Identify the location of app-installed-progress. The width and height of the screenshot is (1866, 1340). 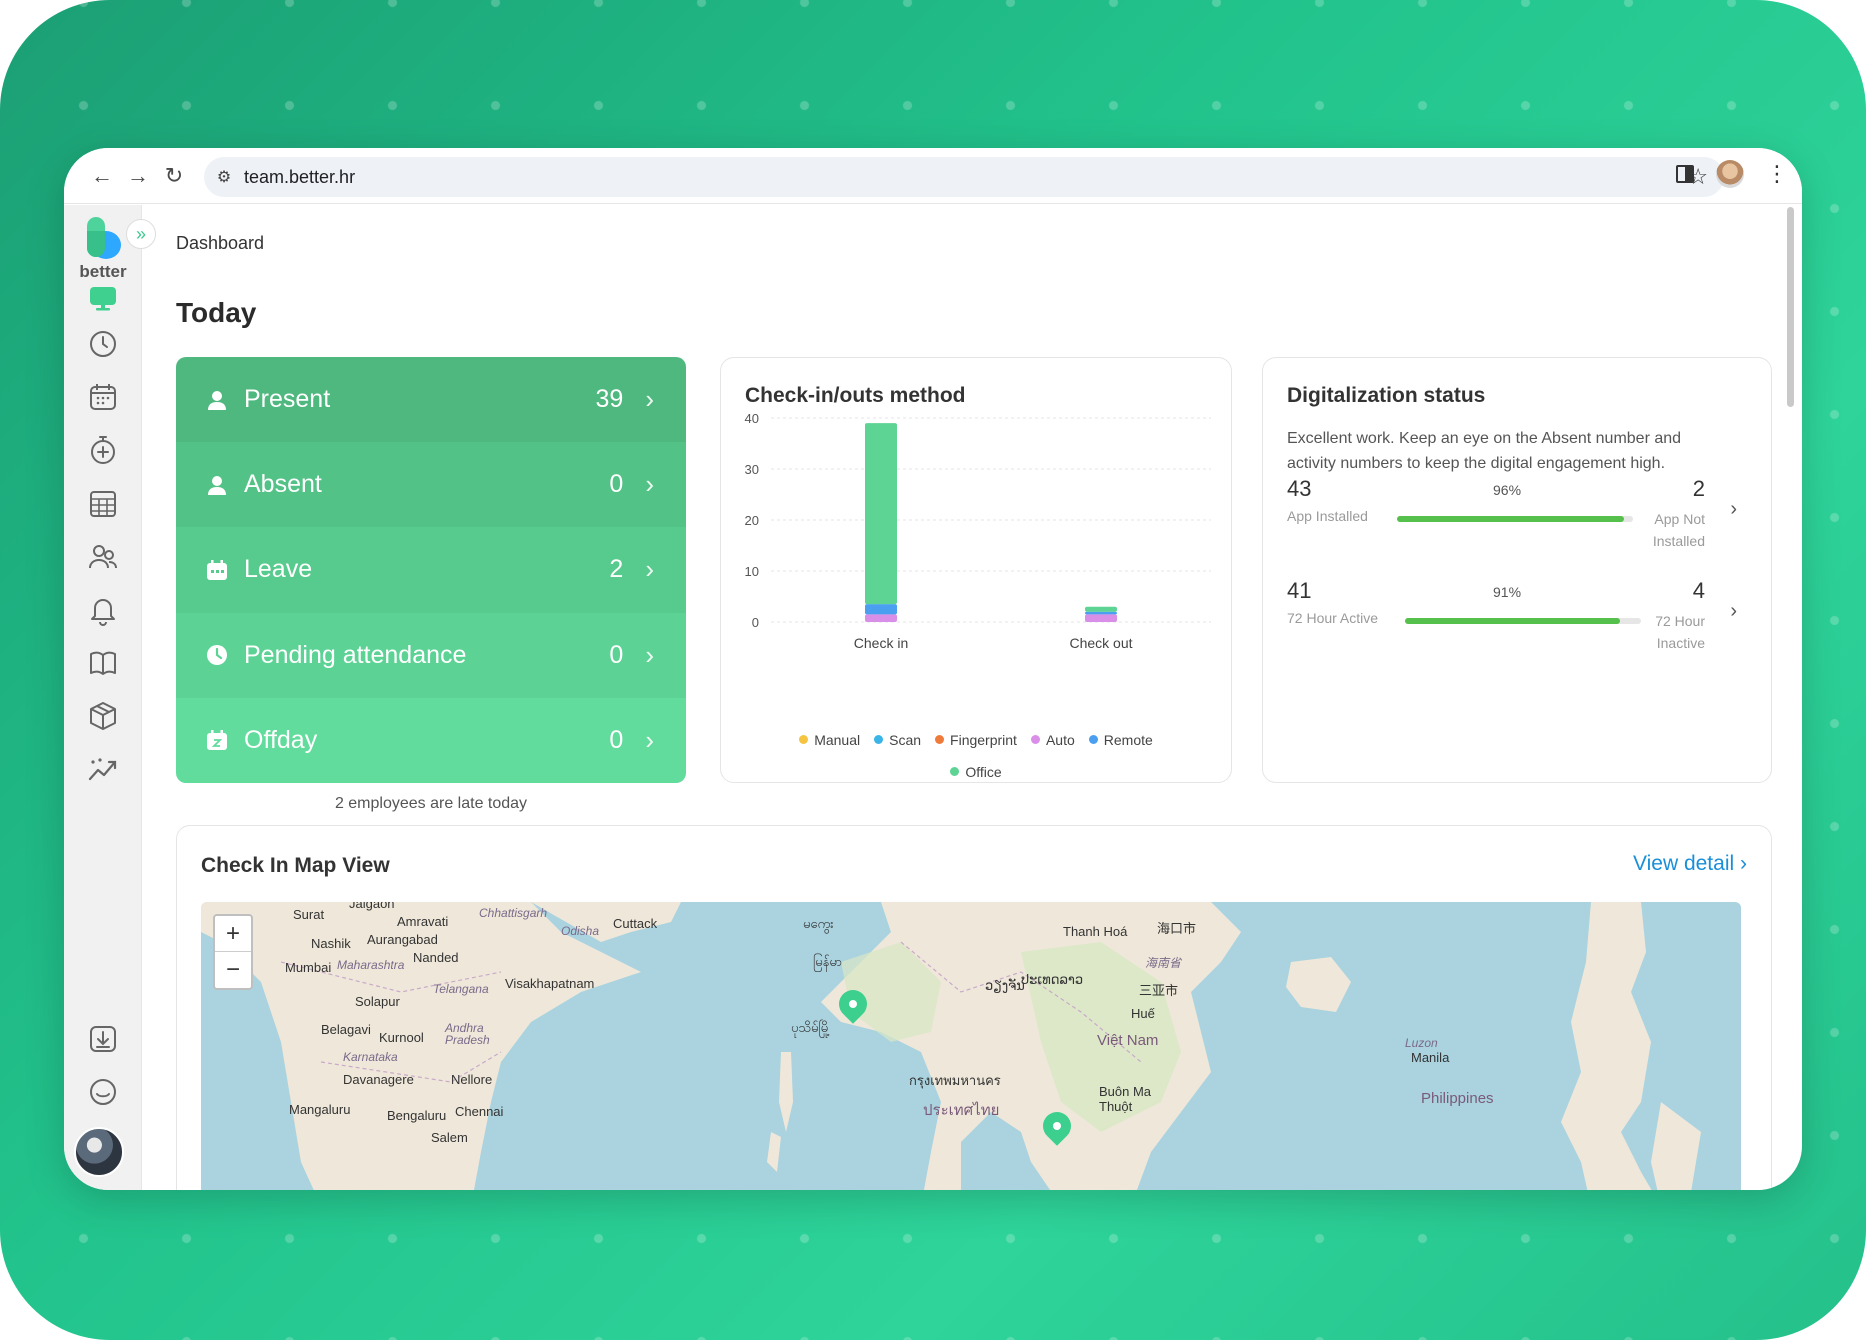
(1515, 519).